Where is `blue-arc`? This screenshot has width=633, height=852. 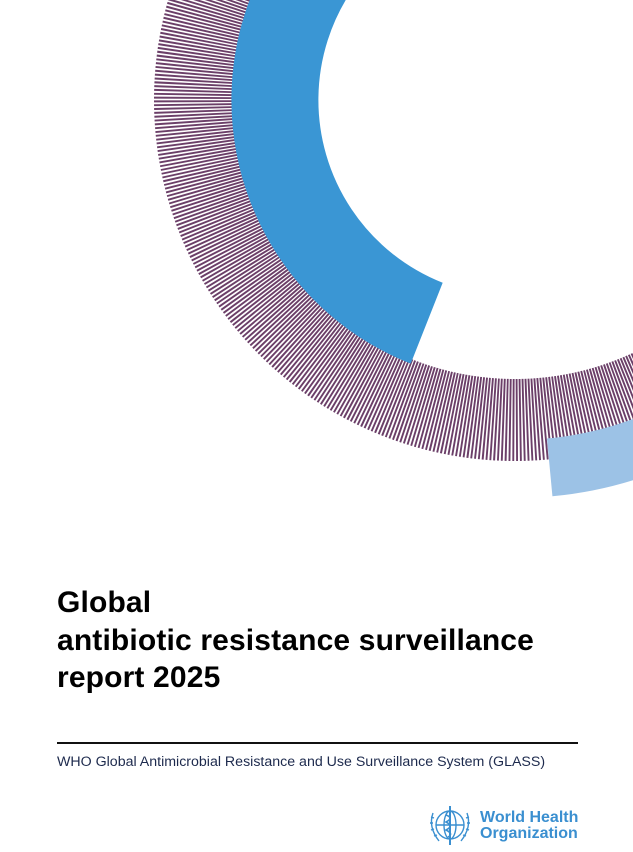 blue-arc is located at coordinates (337, 182).